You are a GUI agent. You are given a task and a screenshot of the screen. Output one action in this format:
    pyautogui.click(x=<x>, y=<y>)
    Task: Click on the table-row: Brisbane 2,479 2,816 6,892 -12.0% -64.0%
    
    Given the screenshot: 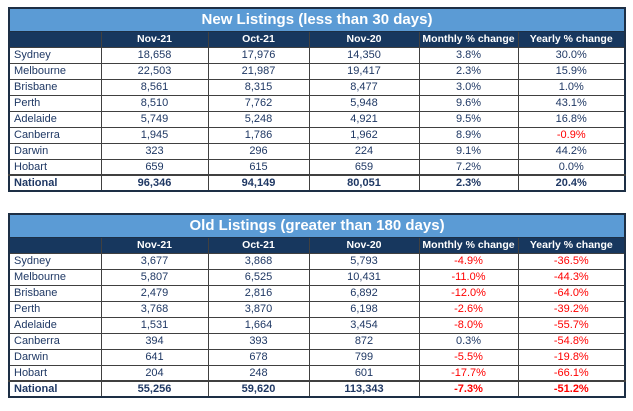 What is the action you would take?
    pyautogui.click(x=317, y=293)
    